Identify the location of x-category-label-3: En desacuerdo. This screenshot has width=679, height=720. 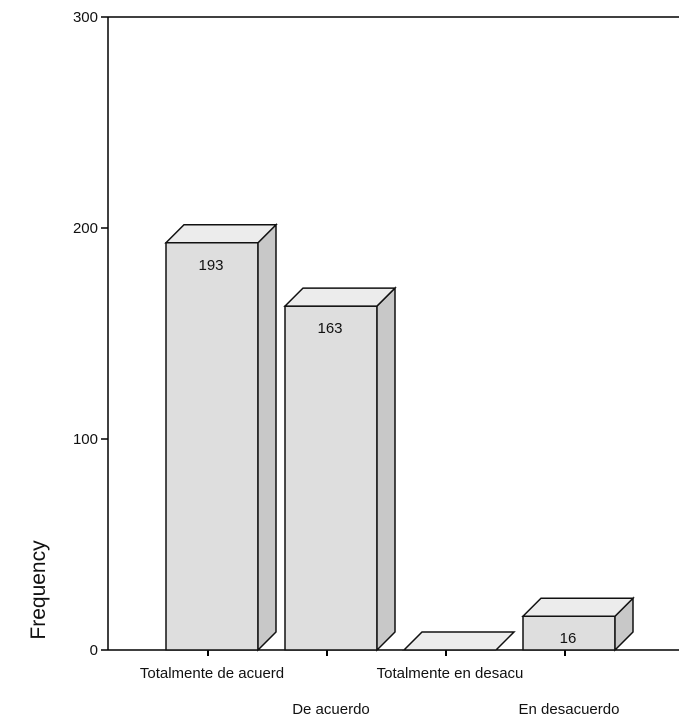
(569, 709).